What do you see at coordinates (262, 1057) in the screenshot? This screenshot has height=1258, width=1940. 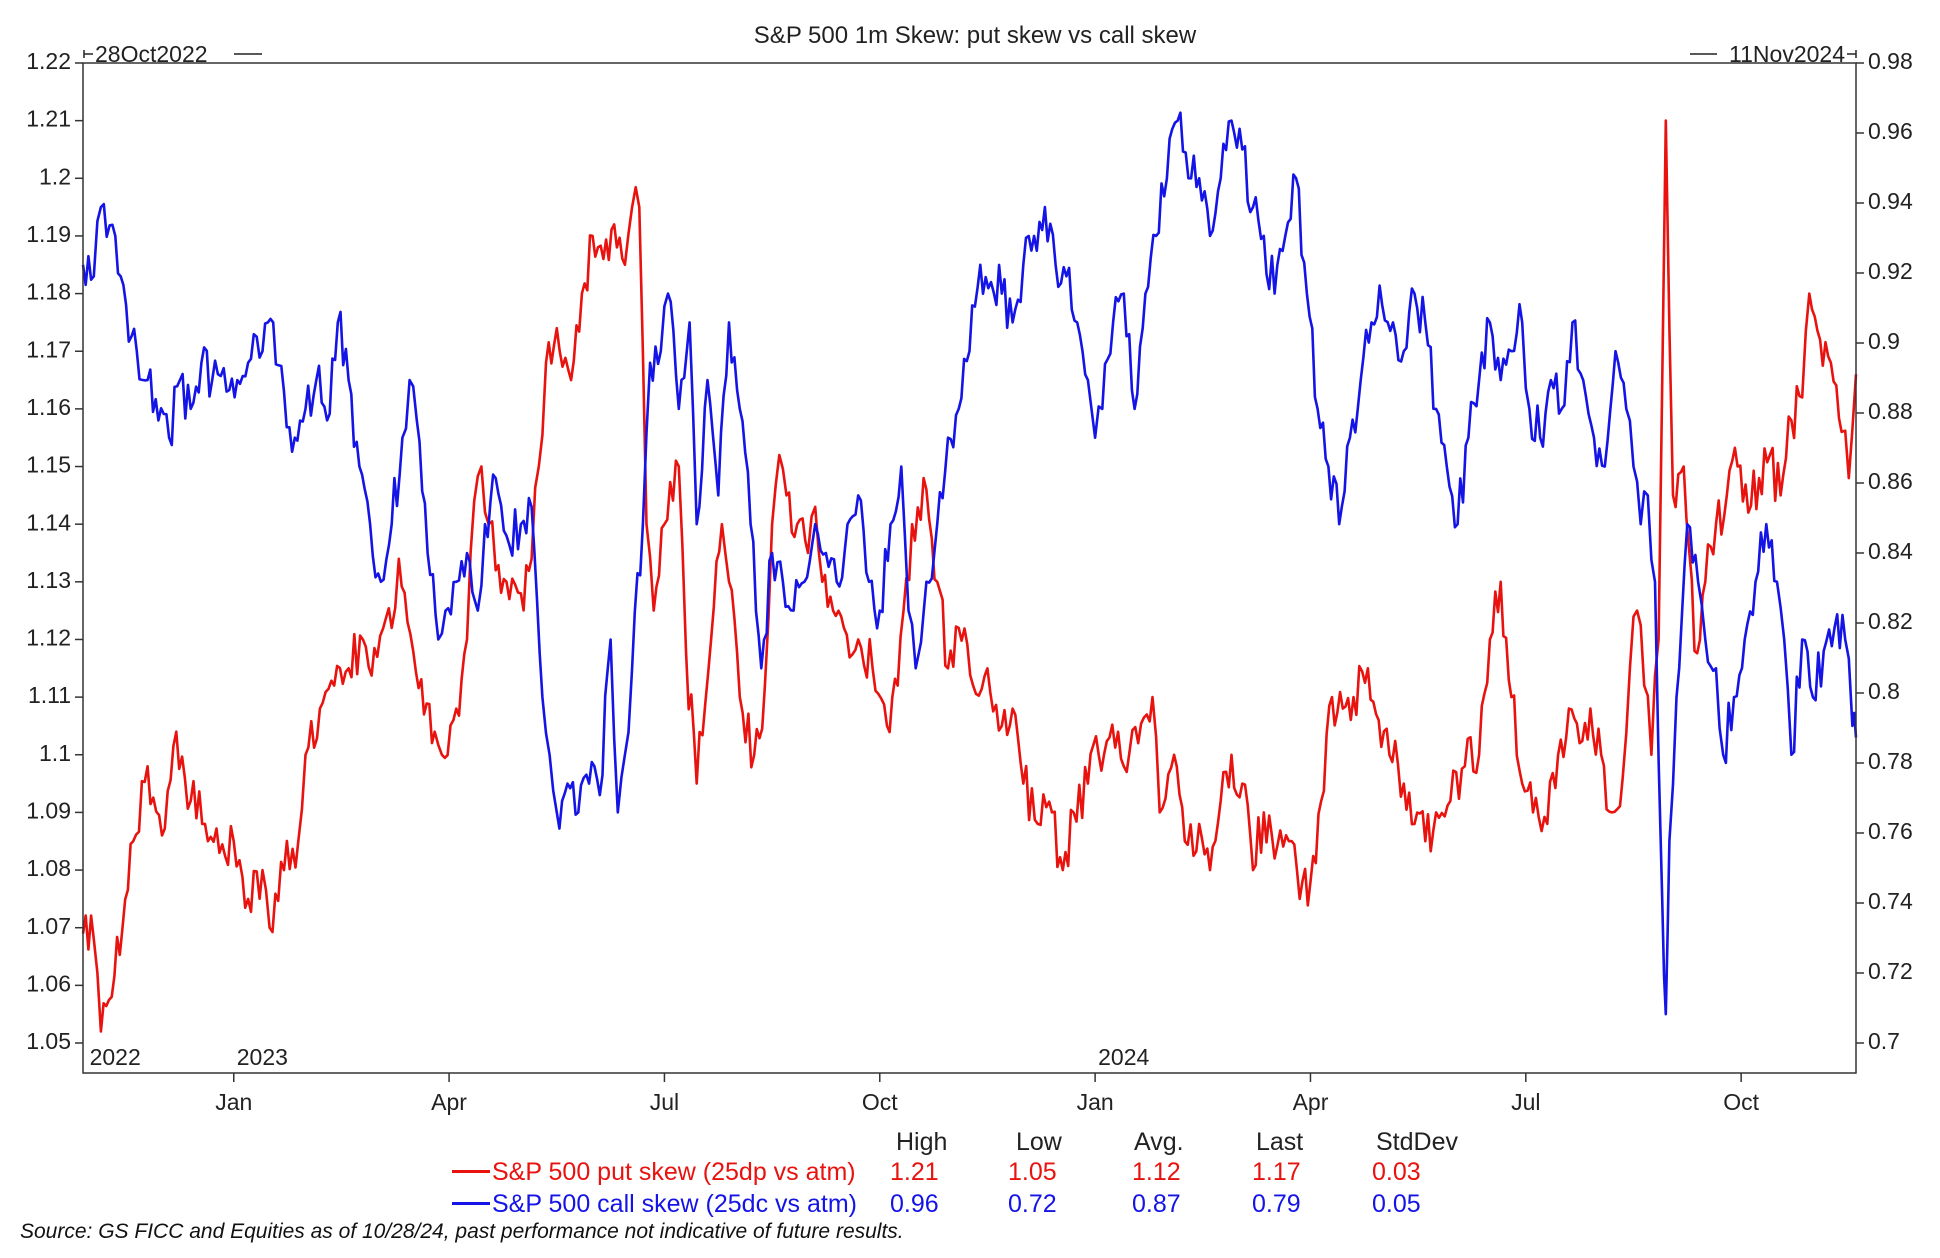 I see `year-label: 2023` at bounding box center [262, 1057].